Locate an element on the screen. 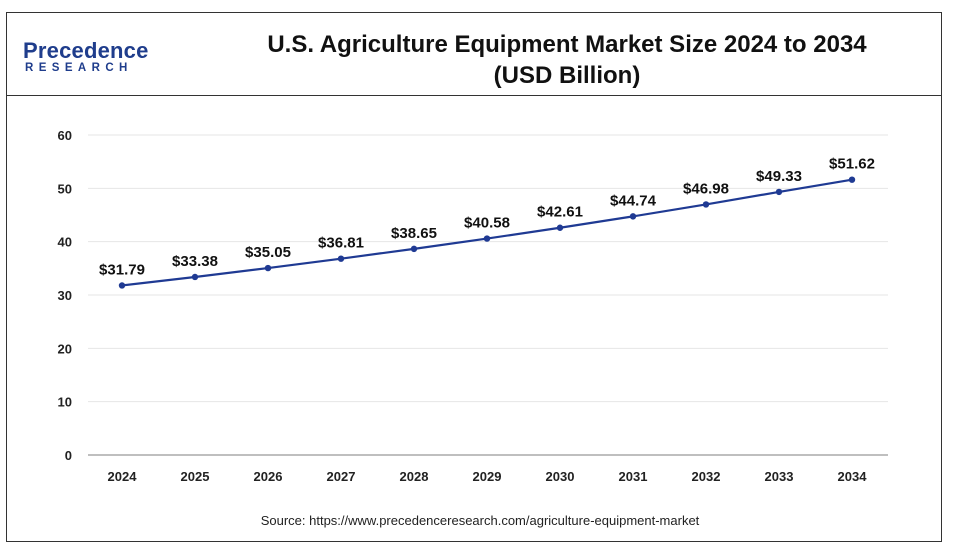 The height and width of the screenshot is (550, 960). data-label: $46.98 is located at coordinates (706, 188).